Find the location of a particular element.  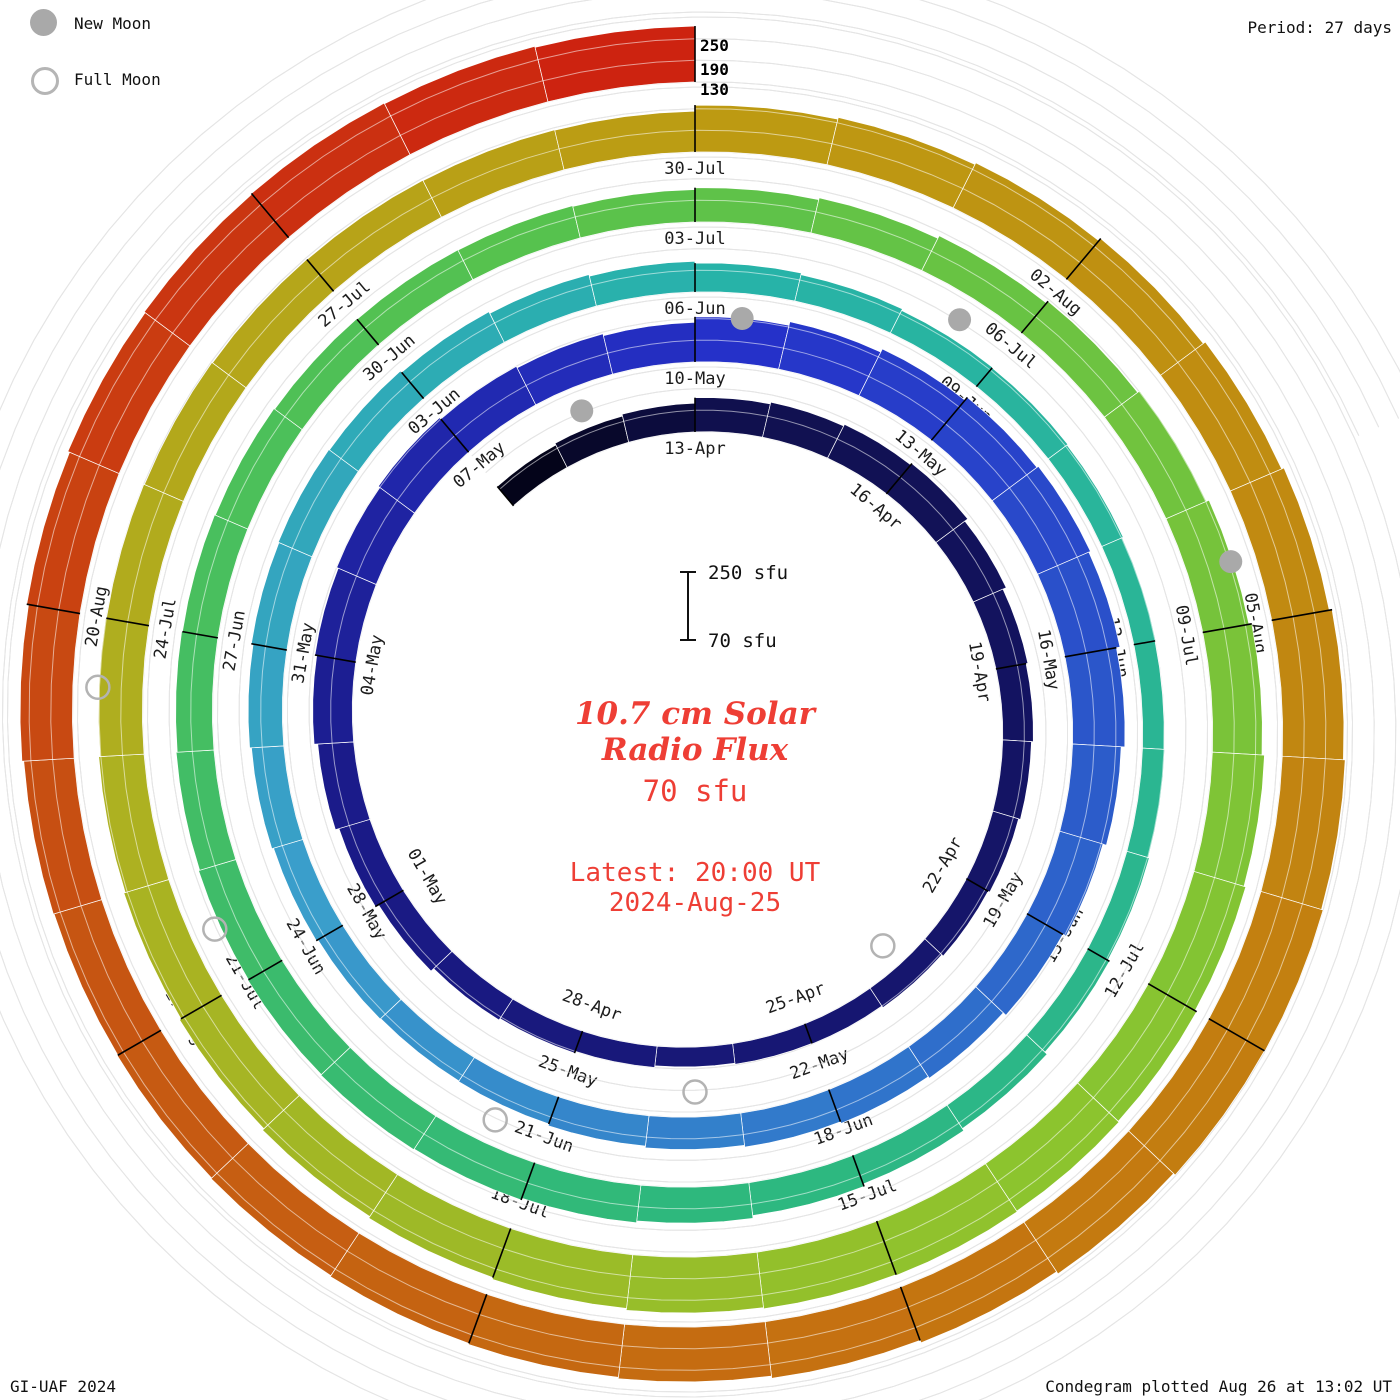

date-label: 28-Apr is located at coordinates (591, 1006).